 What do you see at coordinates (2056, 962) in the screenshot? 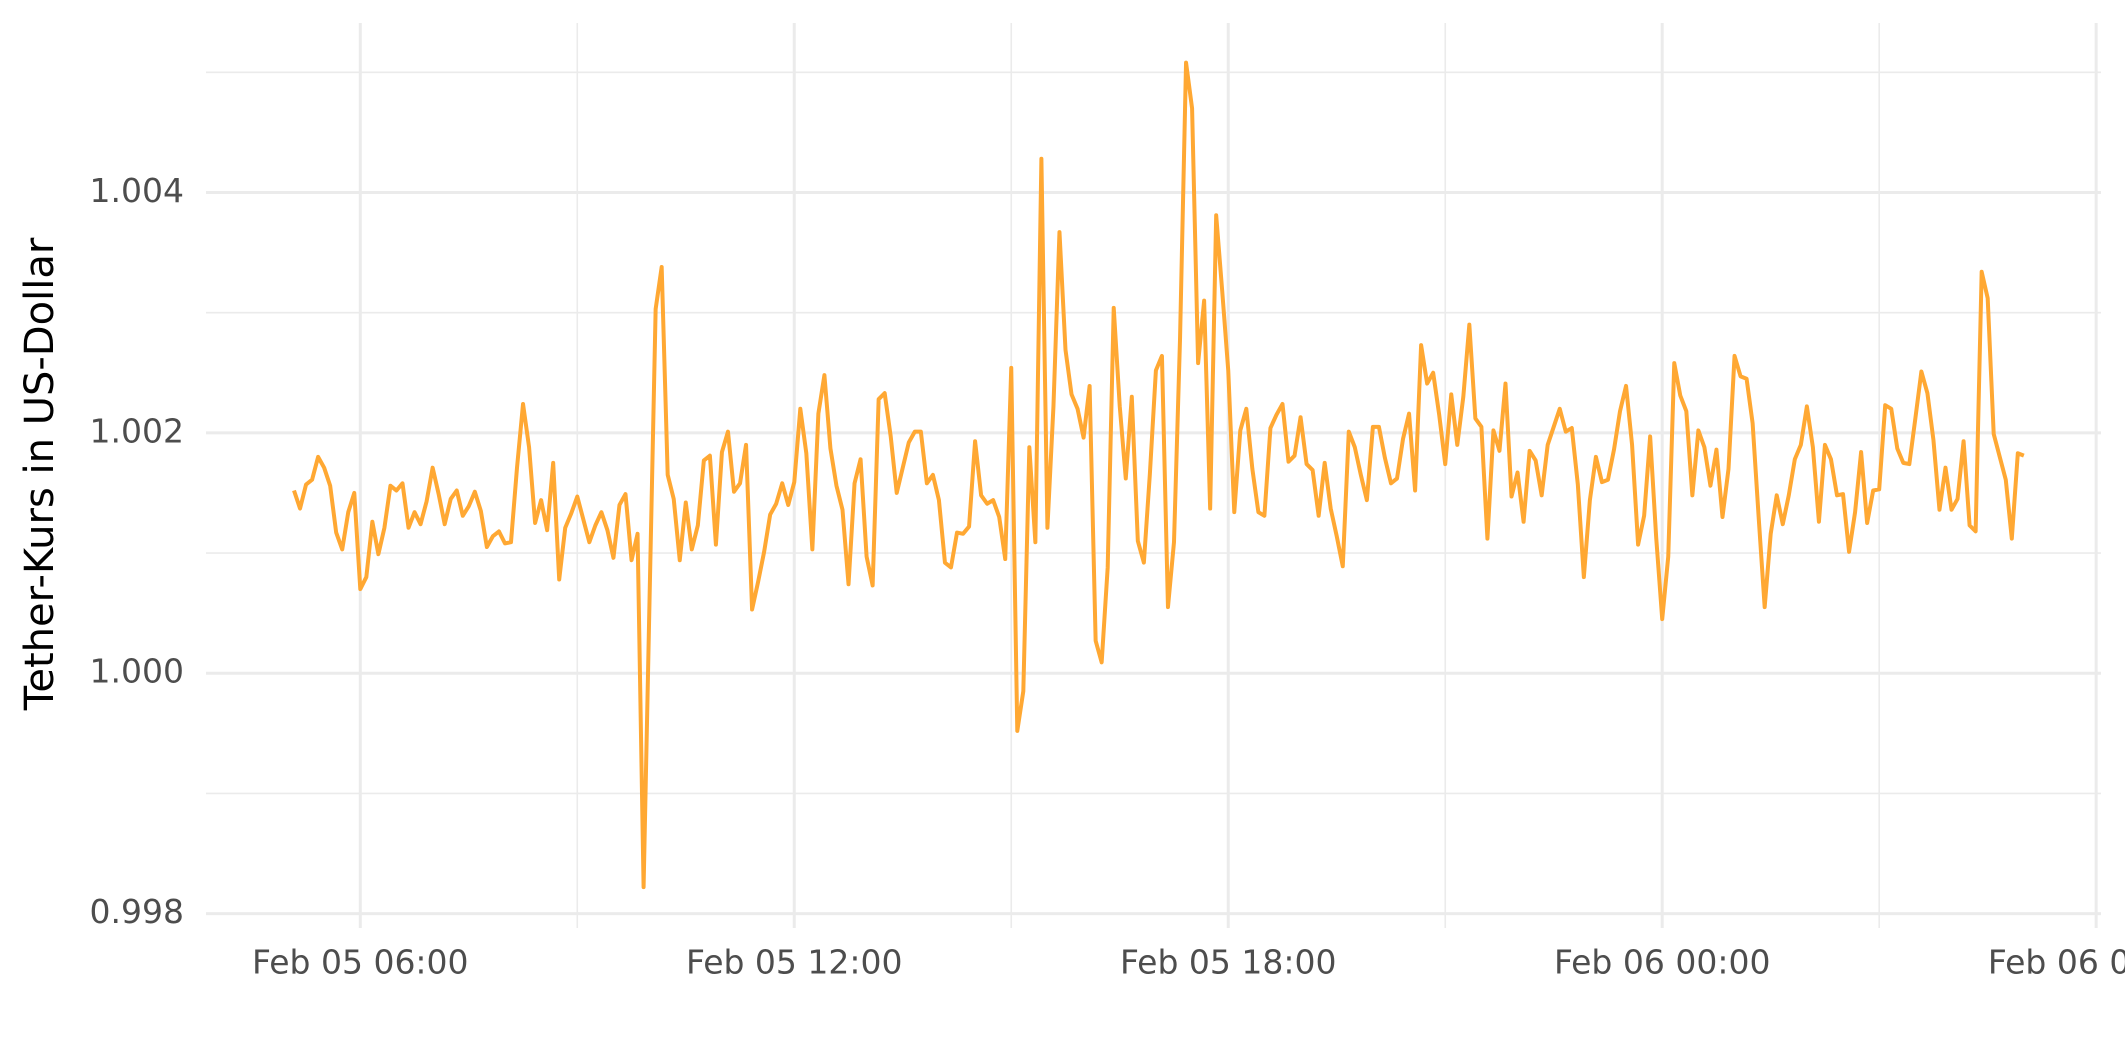
I see `x-tick-label: Feb 06 06:00` at bounding box center [2056, 962].